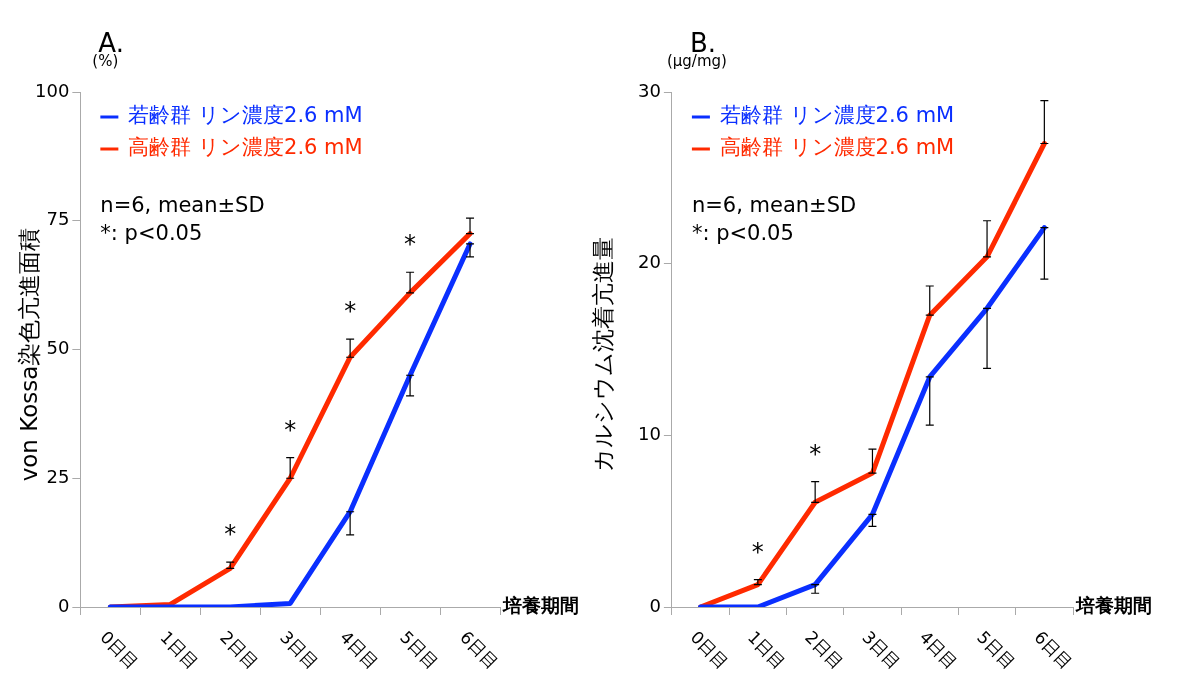  Describe the element at coordinates (29, 354) in the screenshot. I see `y-axis-title: von Kossa染色亢進面積` at that location.